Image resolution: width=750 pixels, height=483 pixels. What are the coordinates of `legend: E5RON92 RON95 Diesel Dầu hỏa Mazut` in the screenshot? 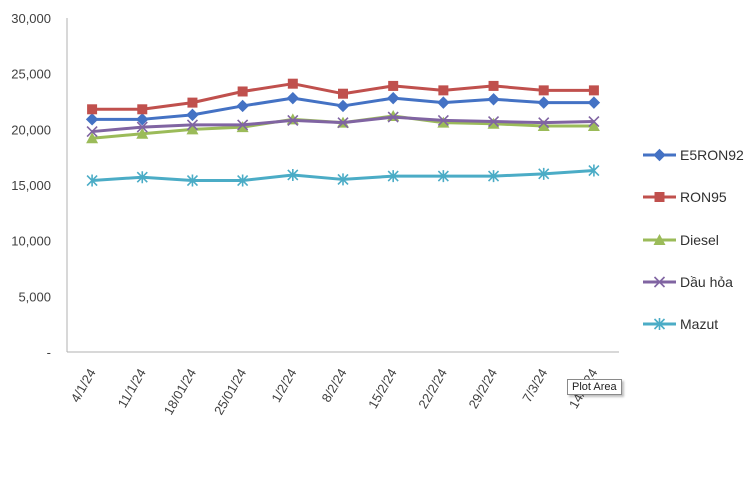 It's located at (693, 239).